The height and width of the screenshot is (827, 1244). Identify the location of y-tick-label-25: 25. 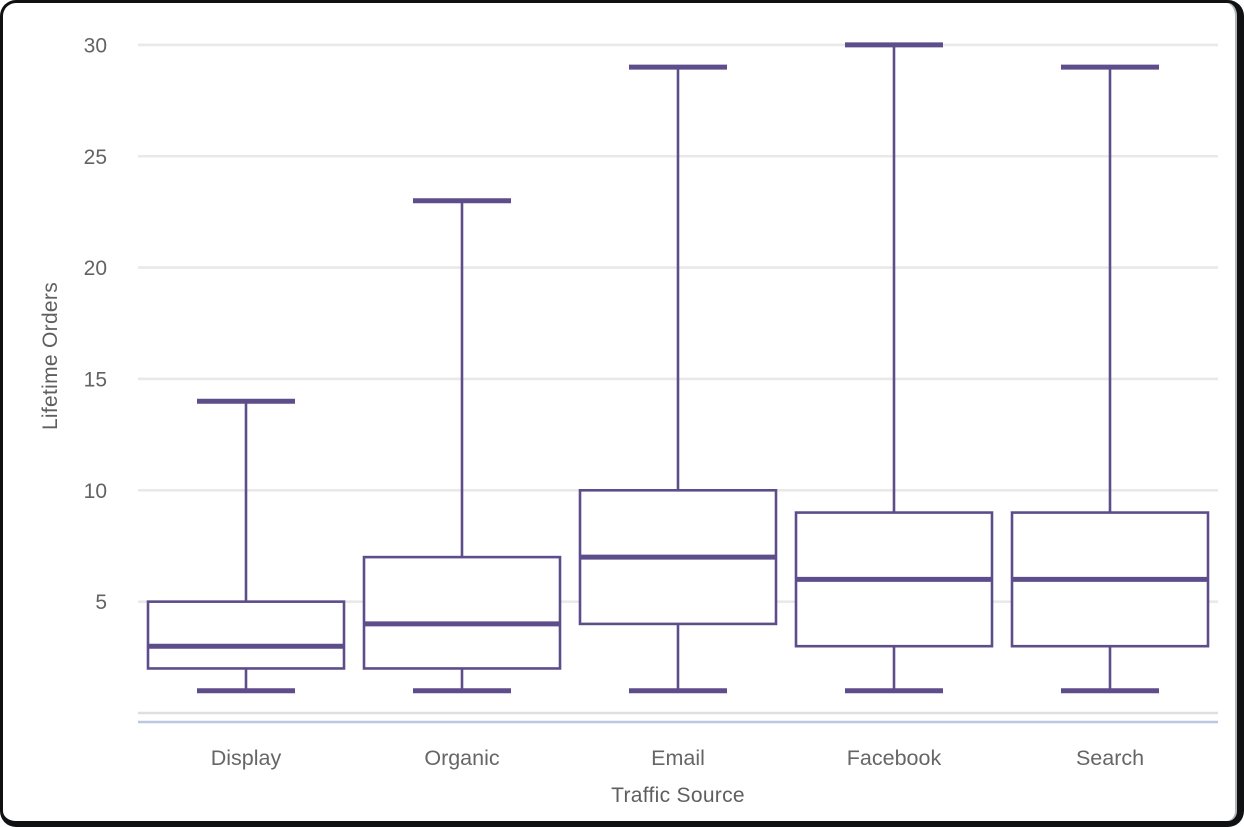
(95, 157).